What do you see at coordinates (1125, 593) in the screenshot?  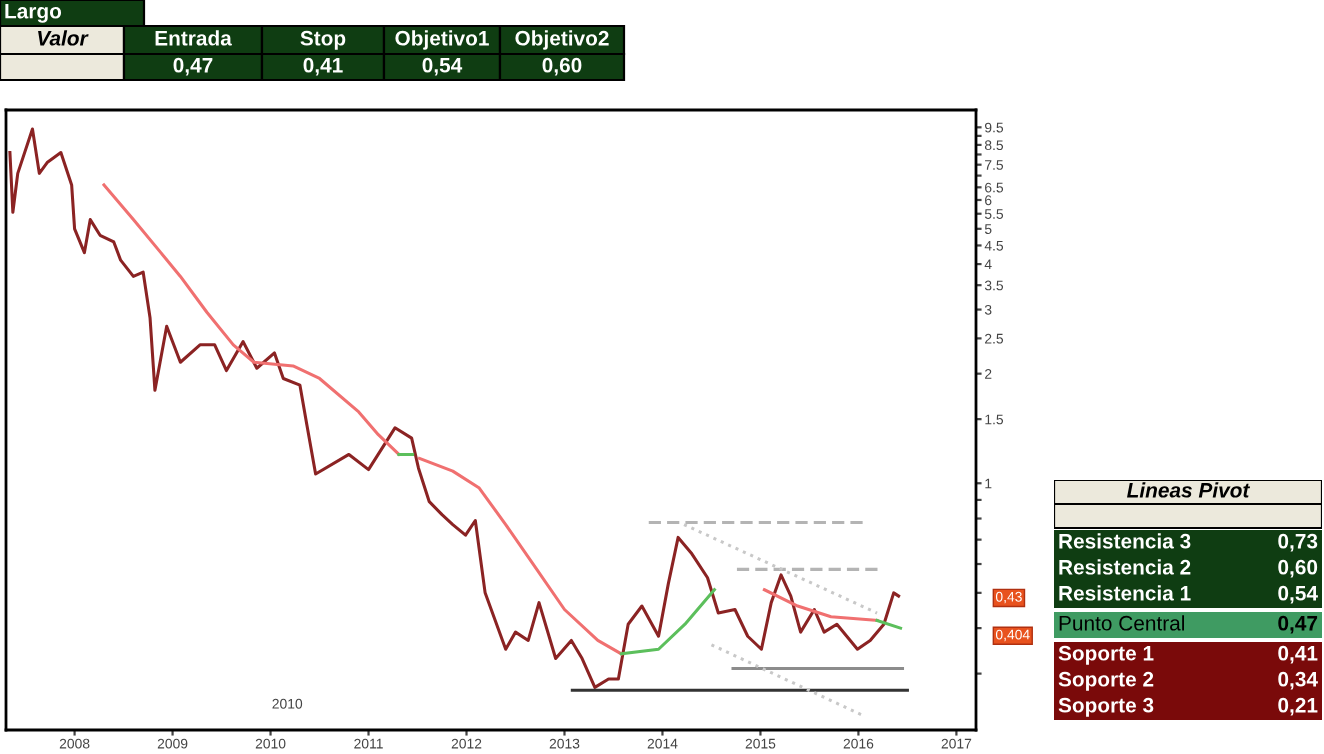 I see `text: Resistencia 1` at bounding box center [1125, 593].